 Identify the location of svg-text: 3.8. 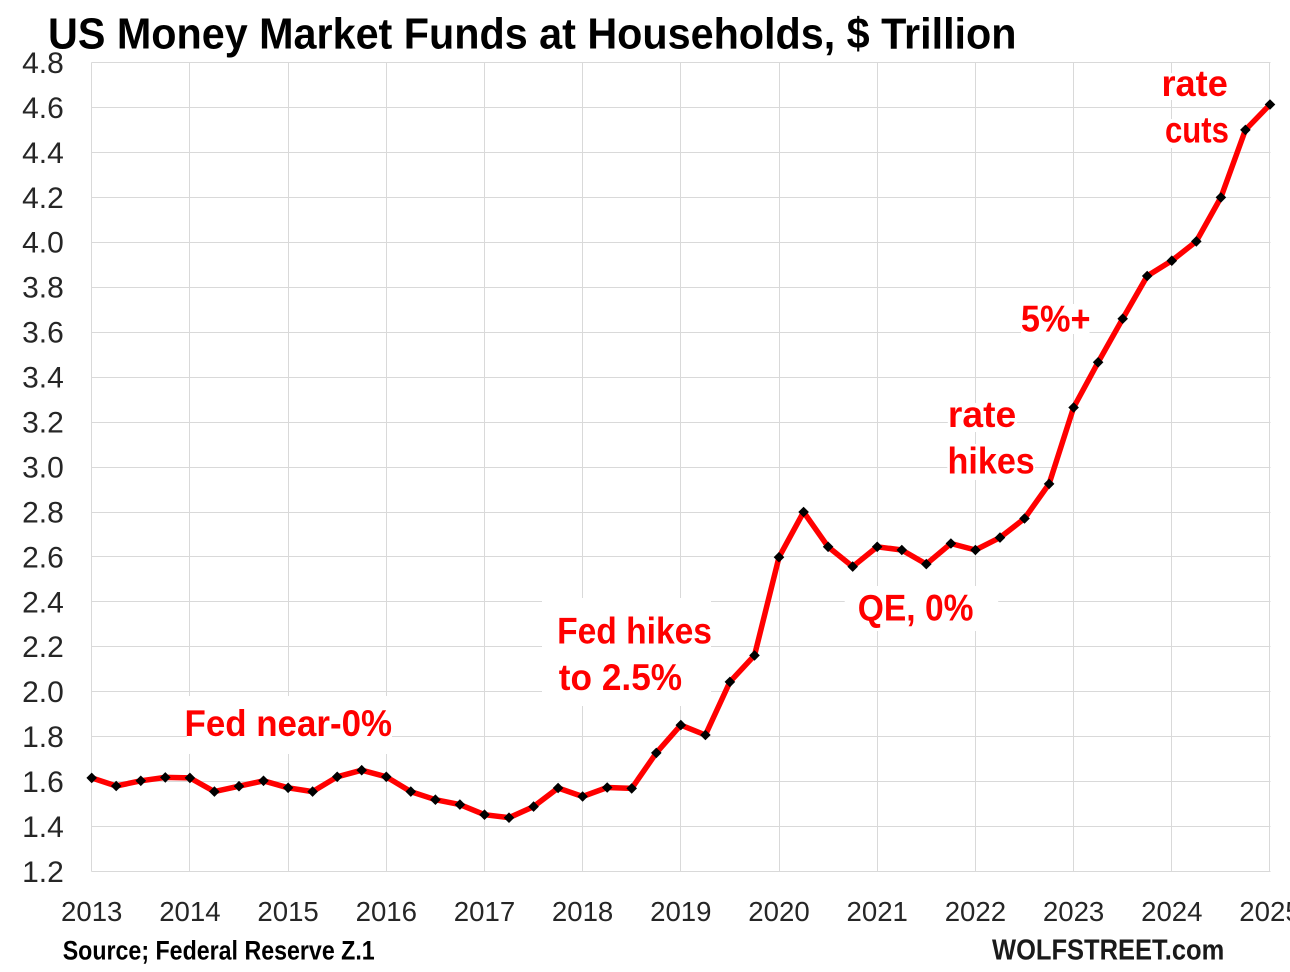
(43, 288).